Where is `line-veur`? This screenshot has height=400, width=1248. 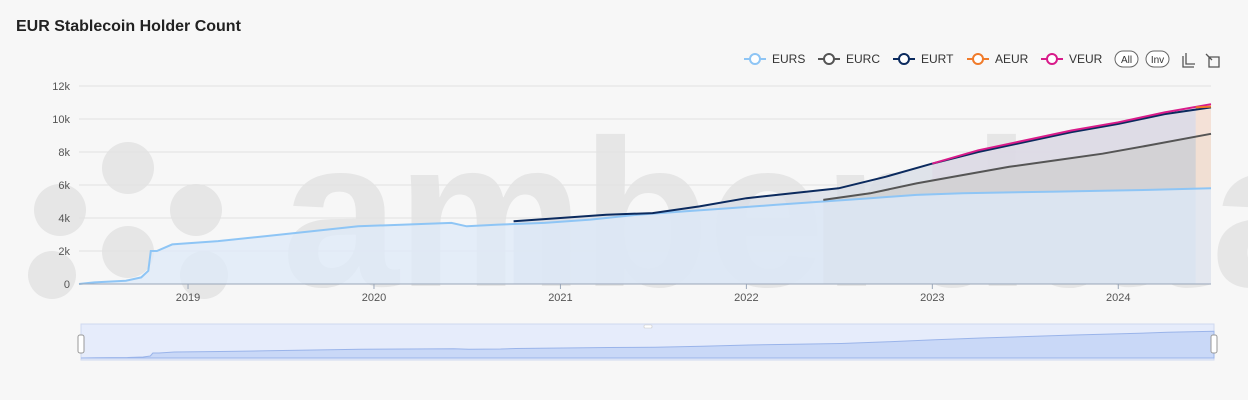 line-veur is located at coordinates (1072, 134).